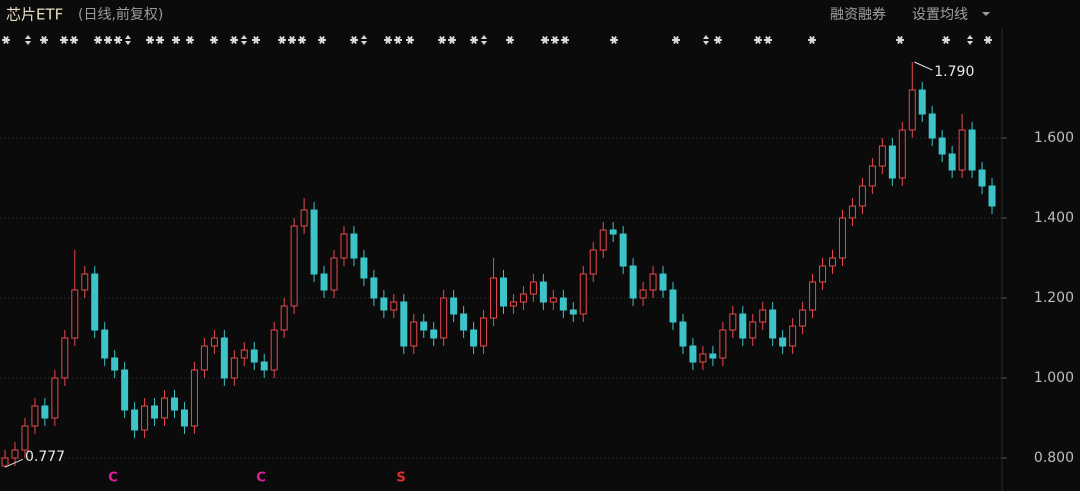  I want to click on annotation: 1.790, so click(954, 72).